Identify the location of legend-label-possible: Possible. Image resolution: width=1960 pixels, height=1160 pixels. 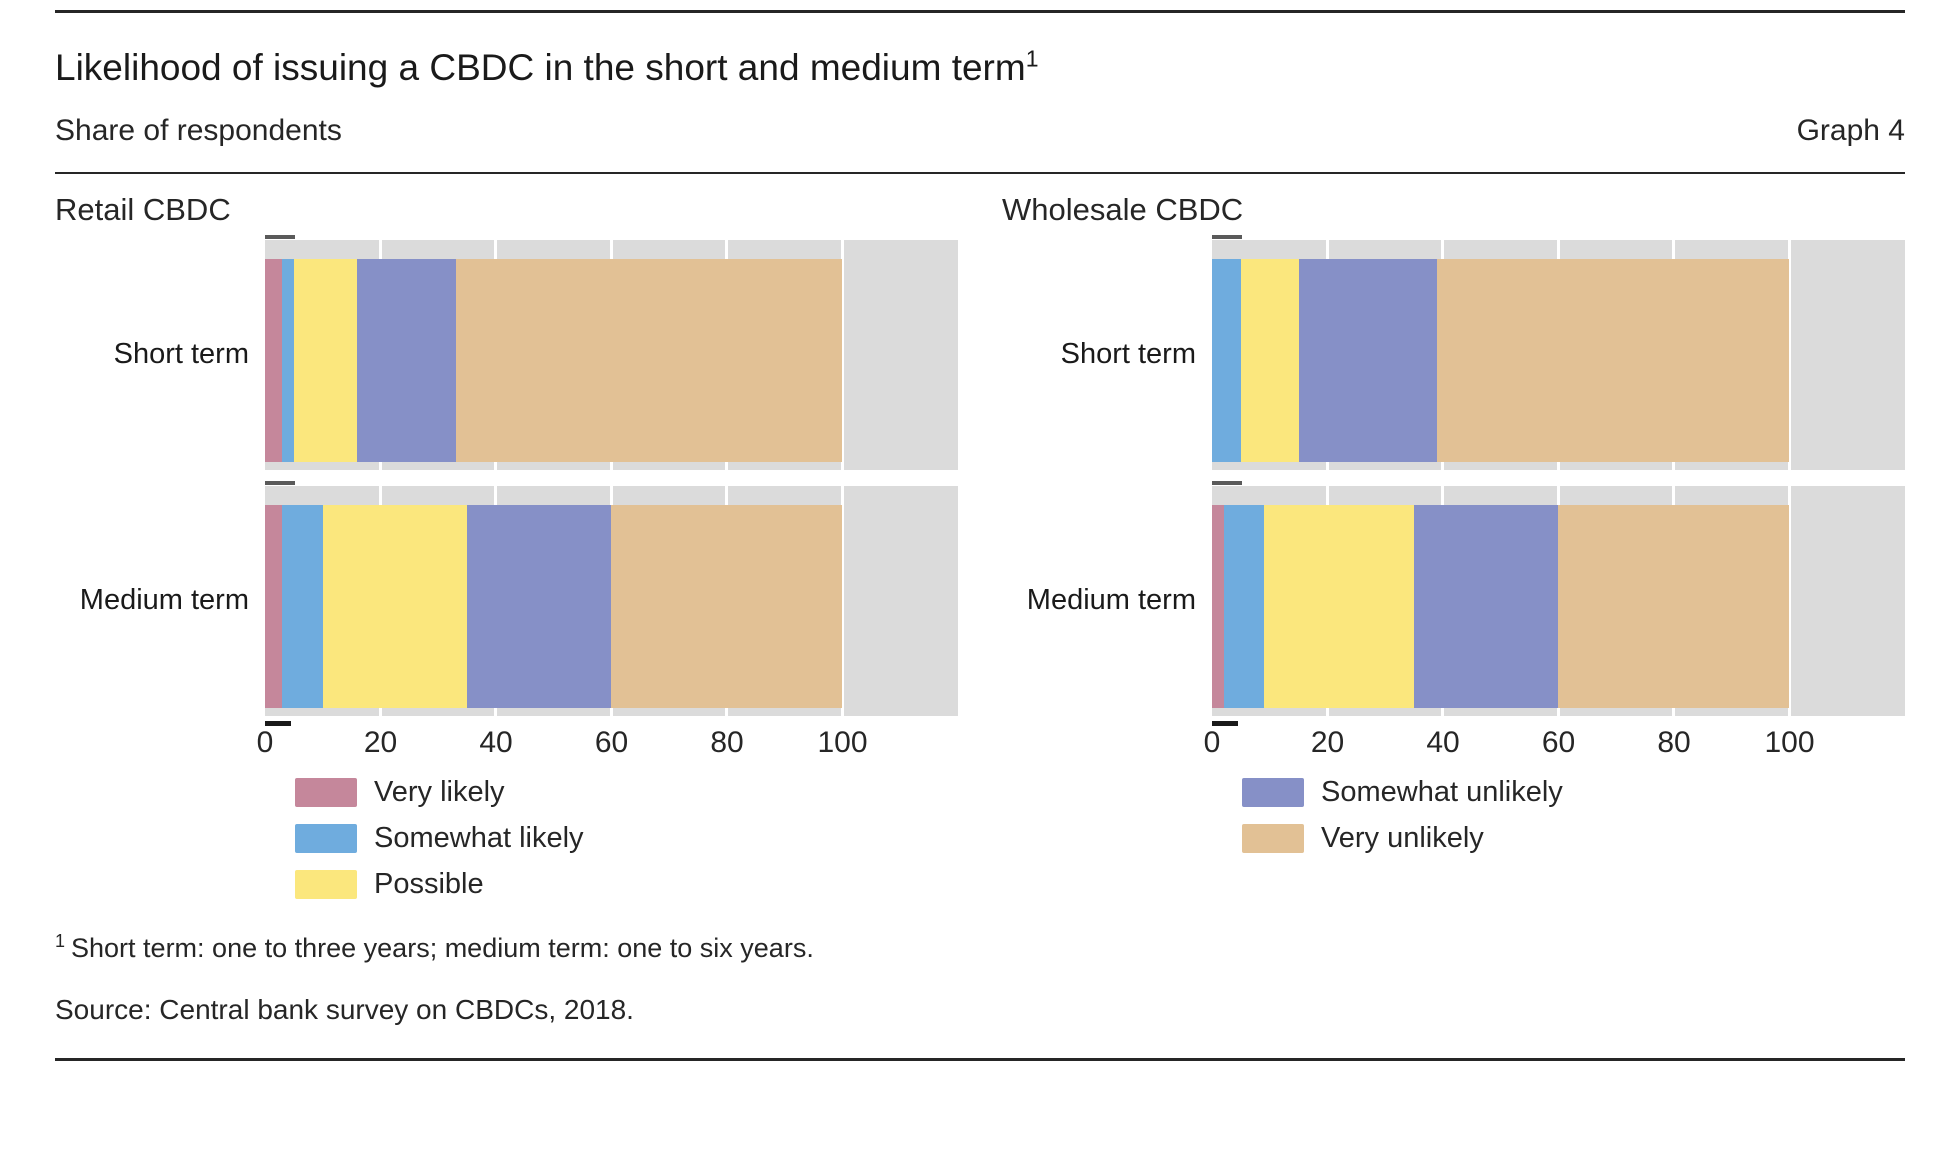
(429, 883).